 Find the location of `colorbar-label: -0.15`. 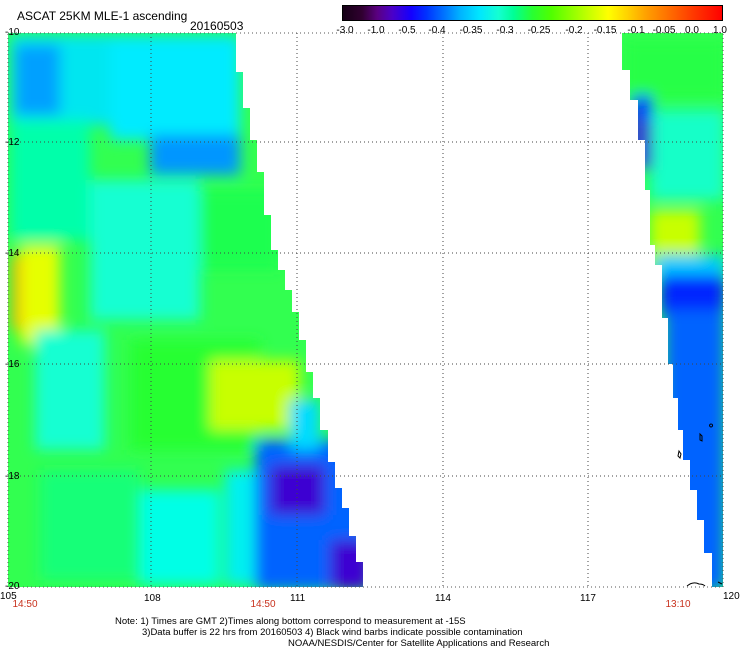

colorbar-label: -0.15 is located at coordinates (605, 30).